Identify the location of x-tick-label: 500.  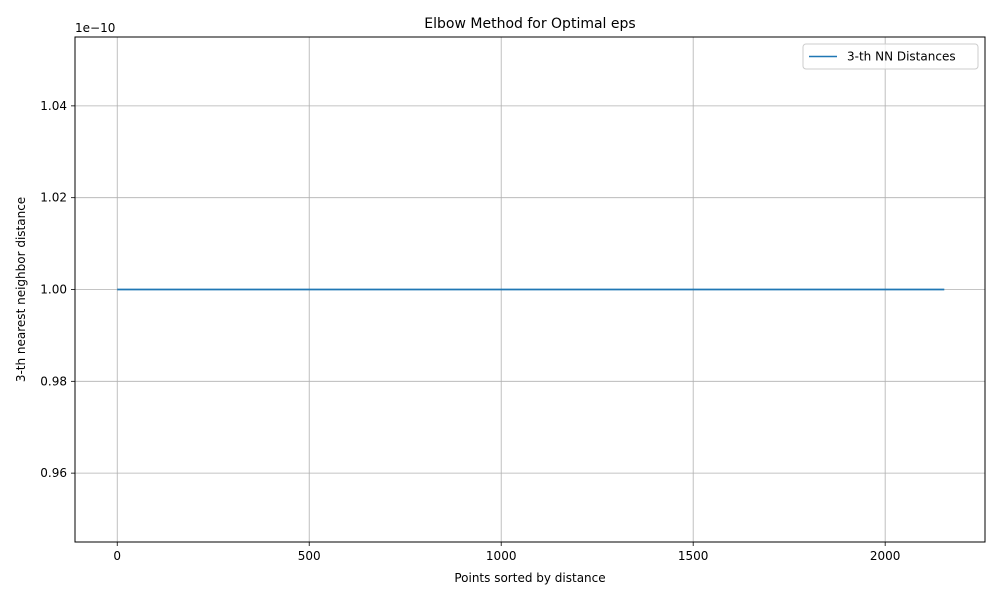
(309, 556).